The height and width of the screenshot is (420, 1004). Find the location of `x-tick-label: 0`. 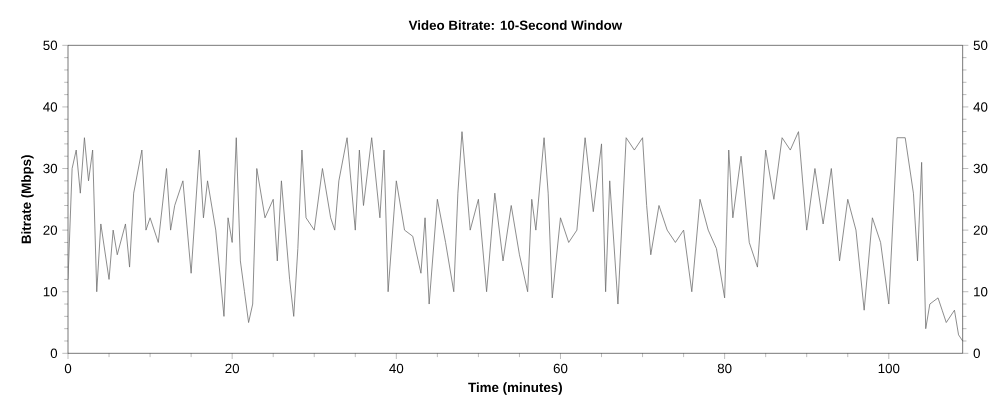

x-tick-label: 0 is located at coordinates (68, 368).